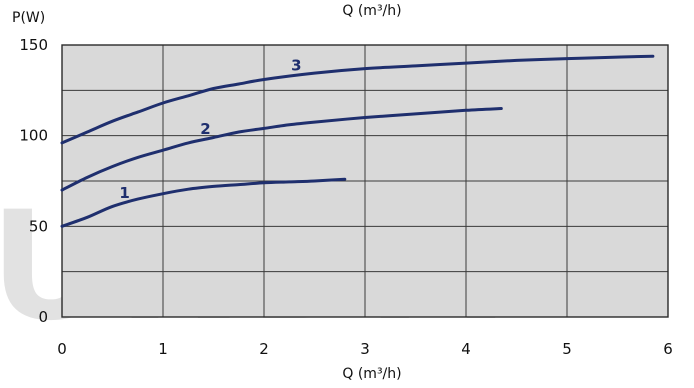  I want to click on x-tick-label: 0, so click(62, 349).